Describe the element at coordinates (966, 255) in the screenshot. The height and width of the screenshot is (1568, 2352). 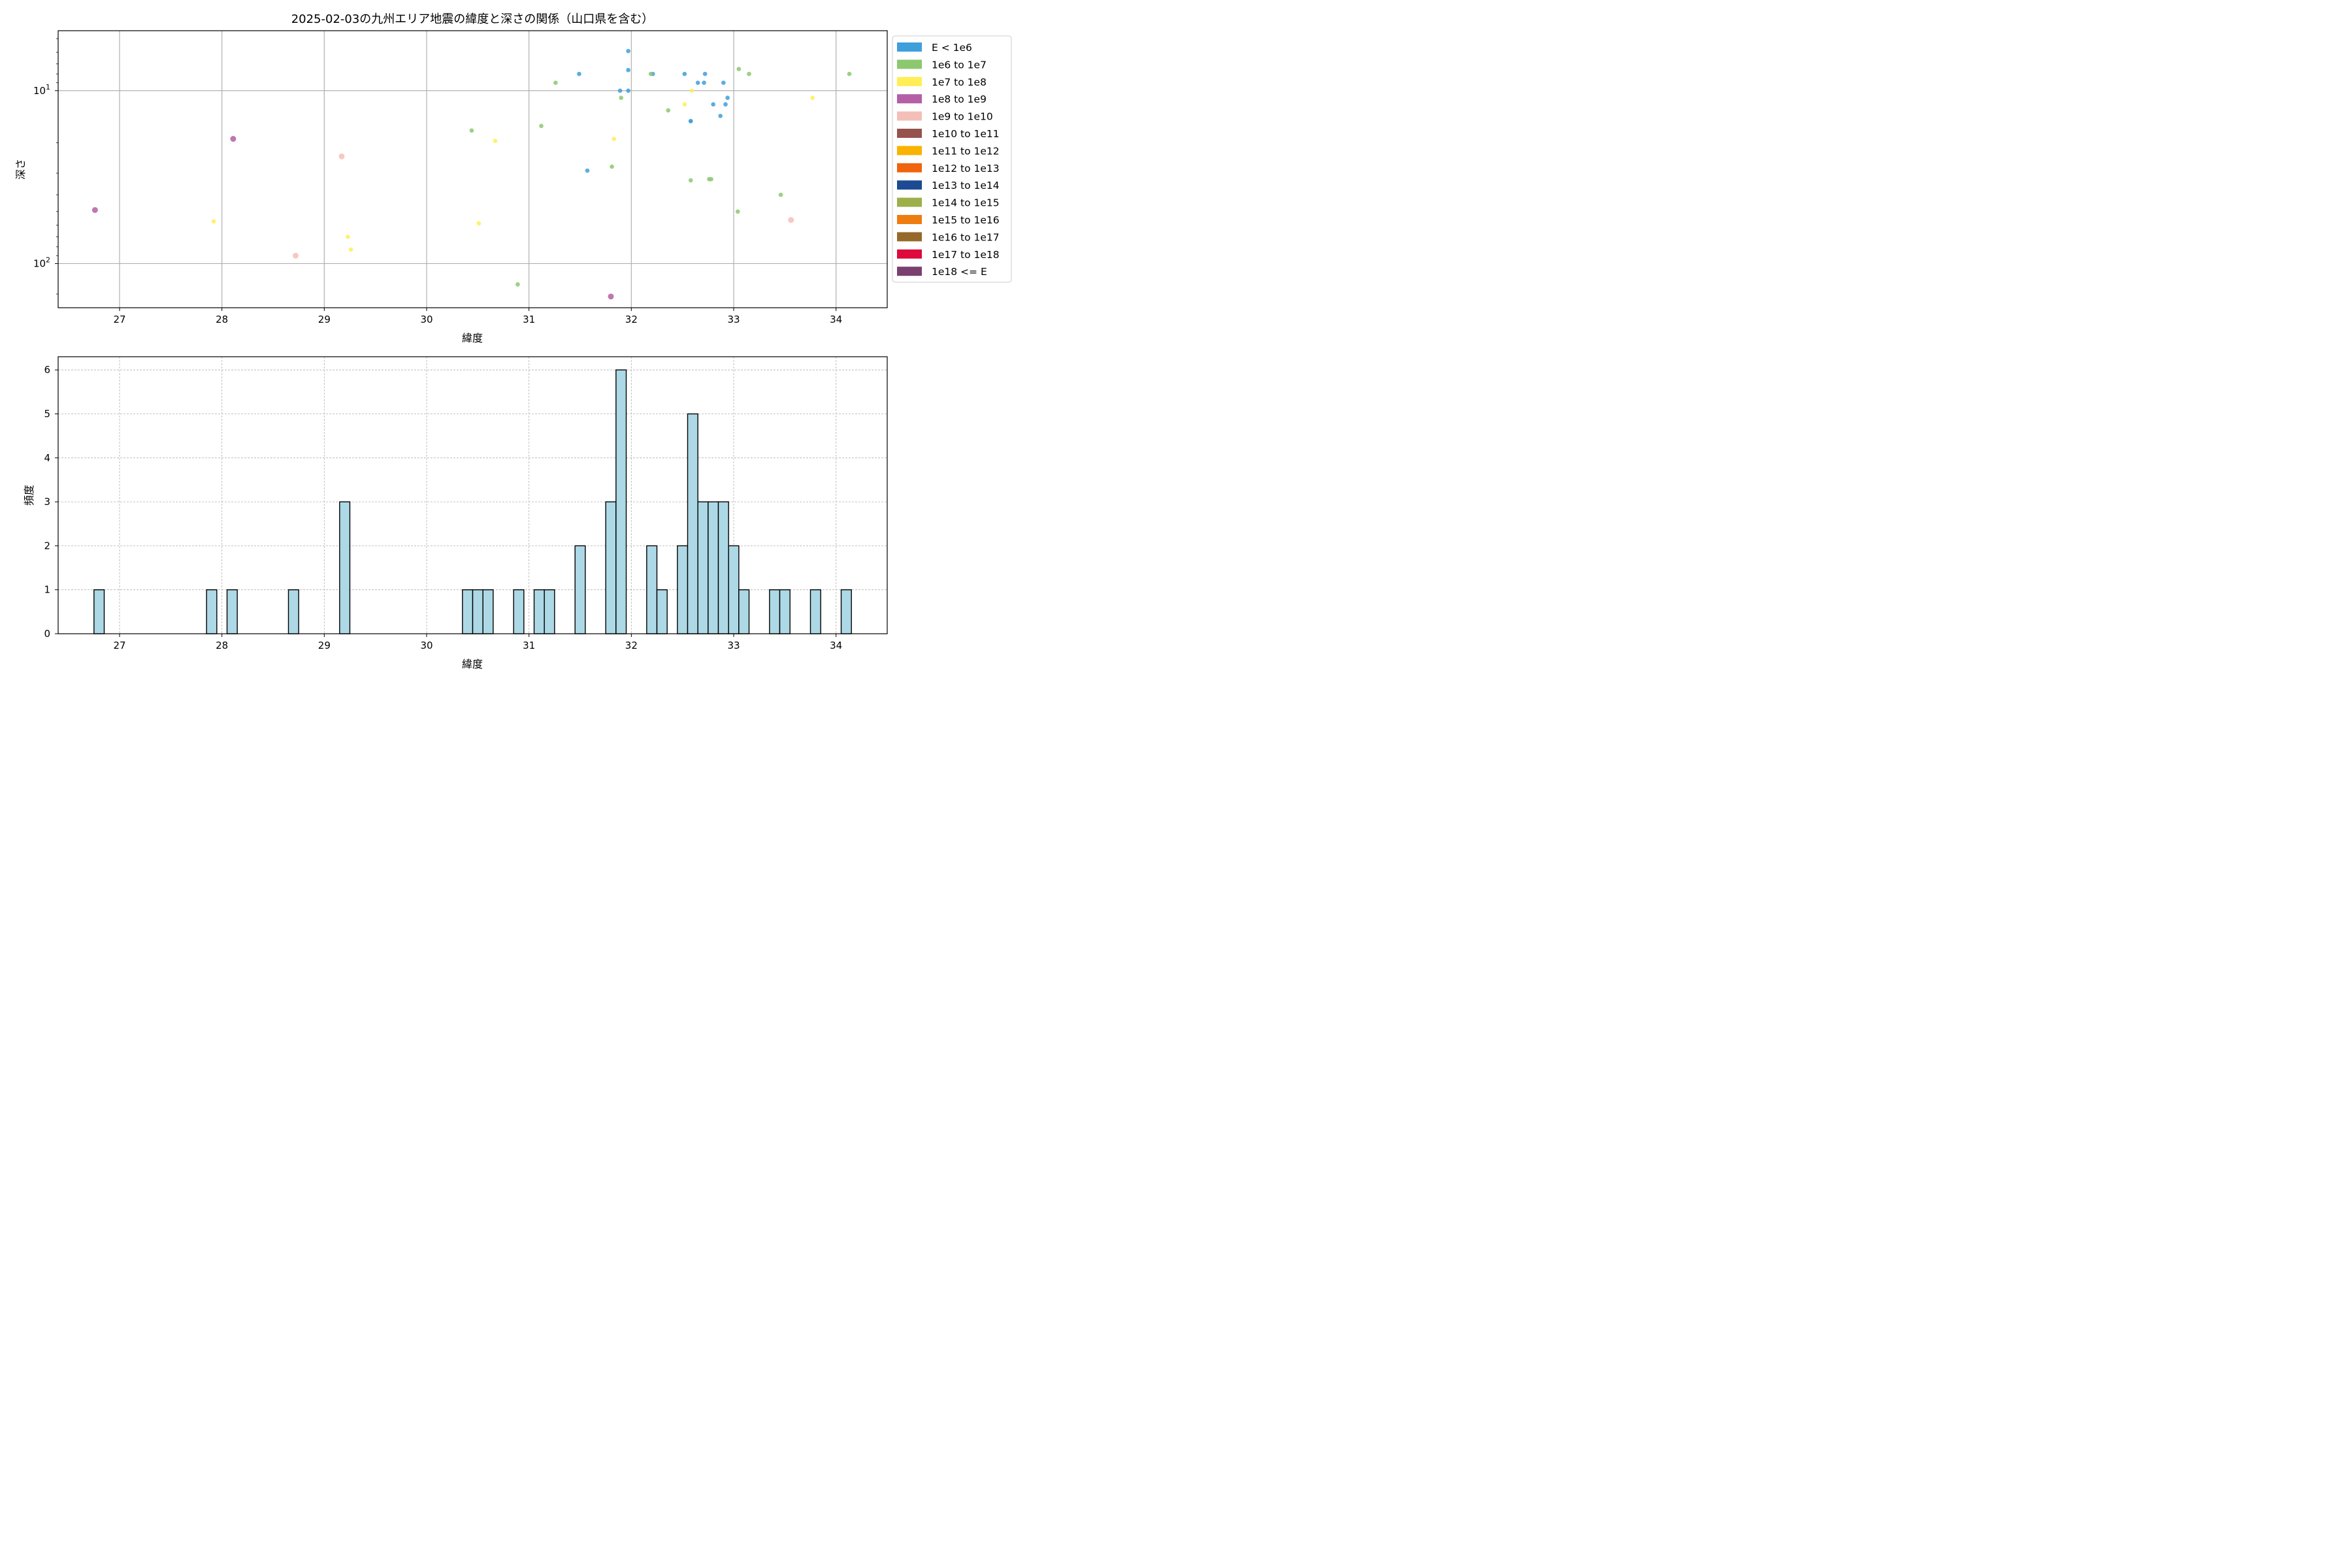
I see `legend-label: 1e17 to 1e18` at that location.